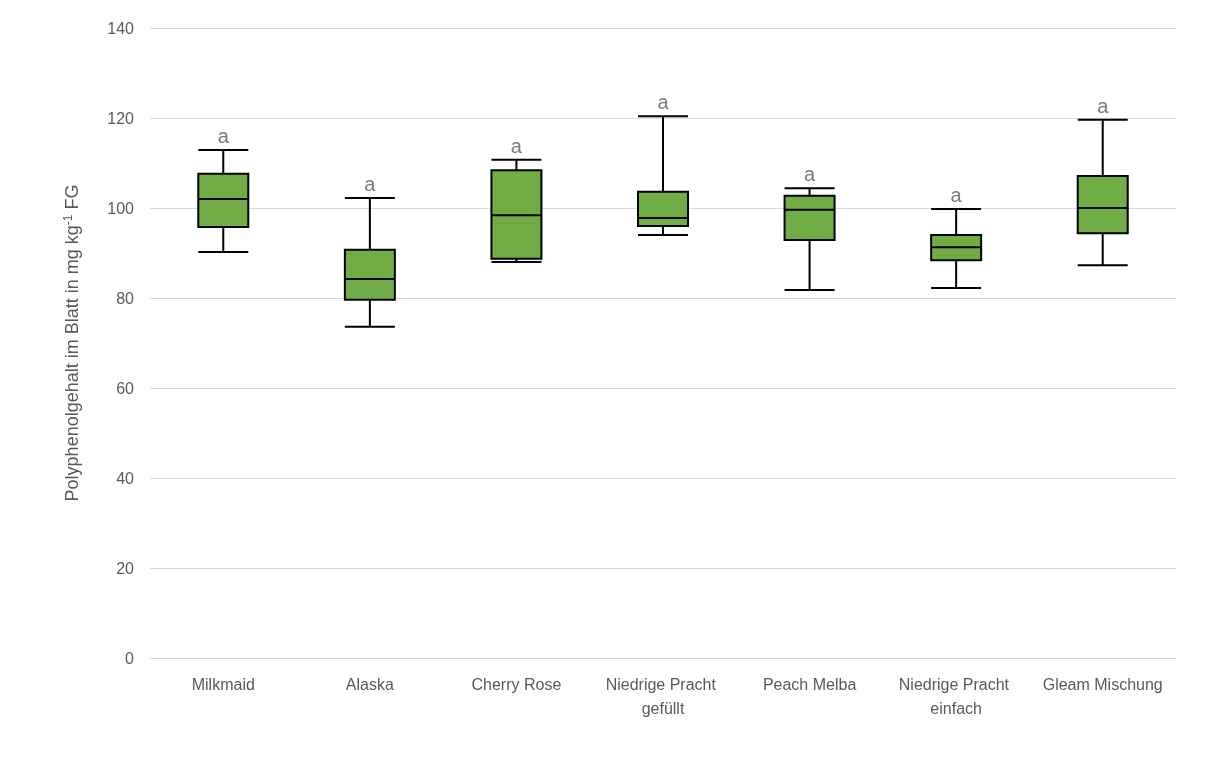 The height and width of the screenshot is (762, 1216). What do you see at coordinates (663, 696) in the screenshot?
I see `x-tick-label: Niedrige Pracht gefüllt` at bounding box center [663, 696].